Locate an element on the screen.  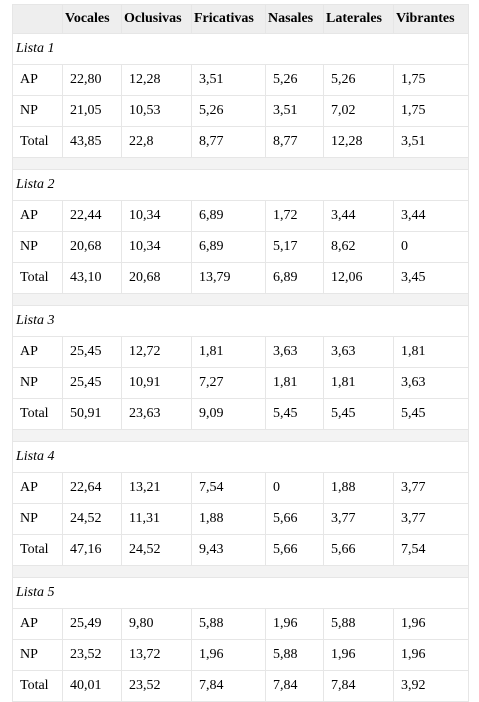
table-row: NP 20,68 10,34 6,89 5,17 8,62 0 is located at coordinates (240, 247).